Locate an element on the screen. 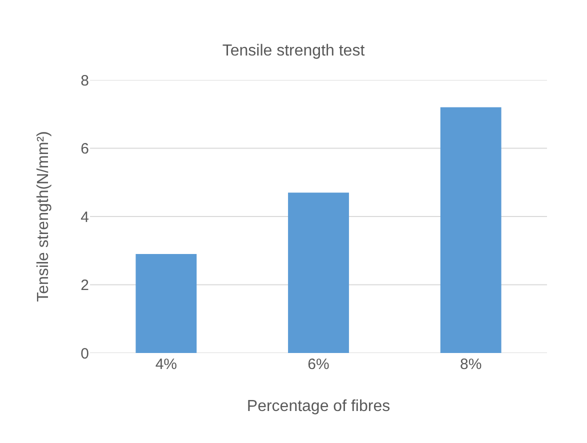 This screenshot has height=443, width=587. y-tick-label: 6 is located at coordinates (84, 149).